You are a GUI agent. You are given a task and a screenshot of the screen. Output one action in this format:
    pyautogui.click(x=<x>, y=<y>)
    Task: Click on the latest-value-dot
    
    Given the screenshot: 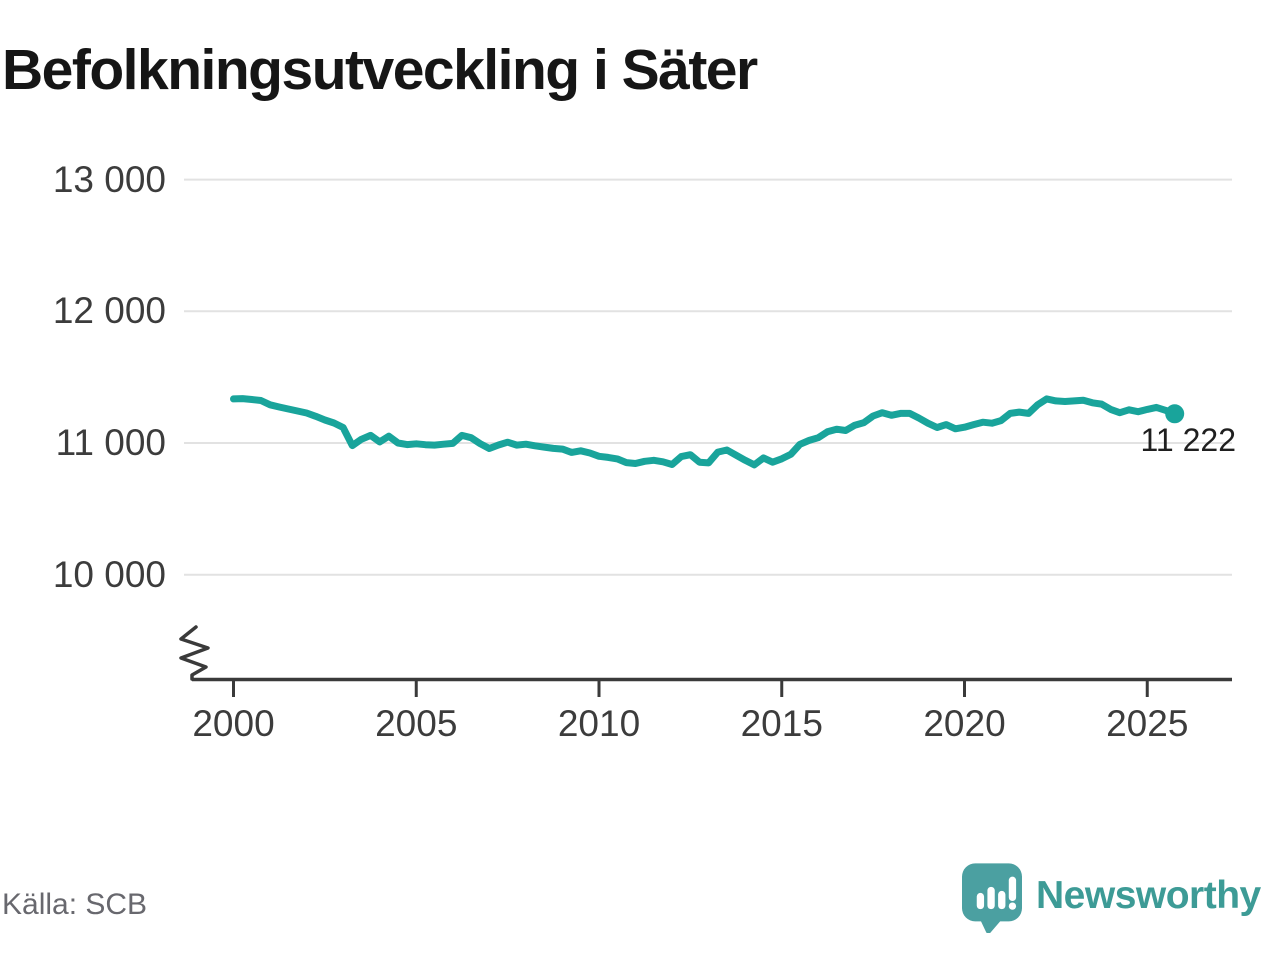 What is the action you would take?
    pyautogui.click(x=1175, y=414)
    